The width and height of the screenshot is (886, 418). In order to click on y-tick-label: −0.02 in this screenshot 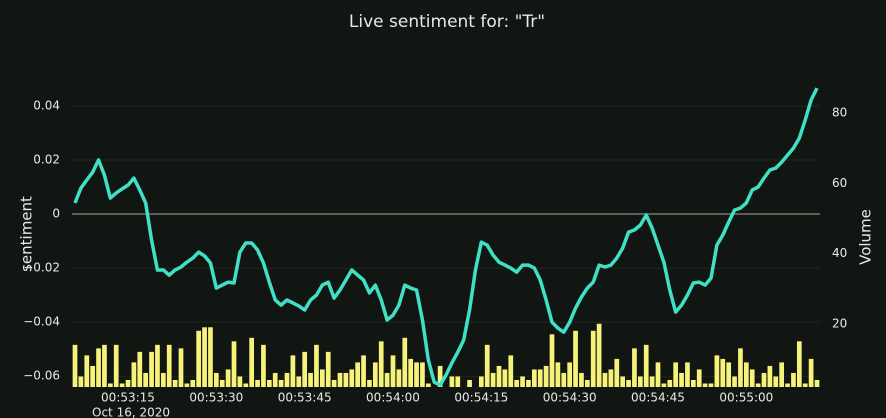, I will do `click(41, 268)`.